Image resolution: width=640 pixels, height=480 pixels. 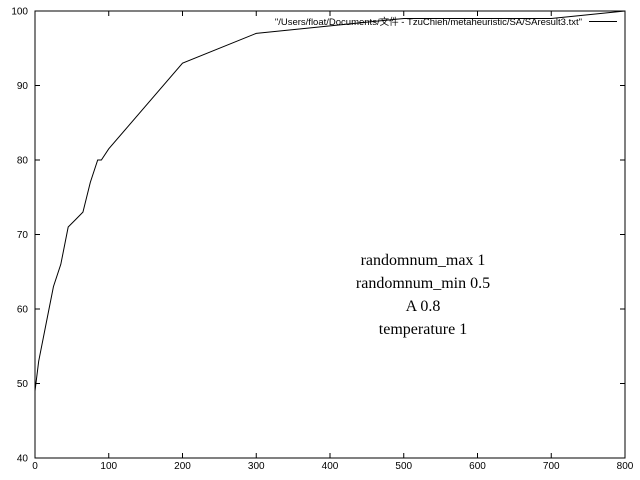 What do you see at coordinates (23, 86) in the screenshot?
I see `y-tick-label: 90` at bounding box center [23, 86].